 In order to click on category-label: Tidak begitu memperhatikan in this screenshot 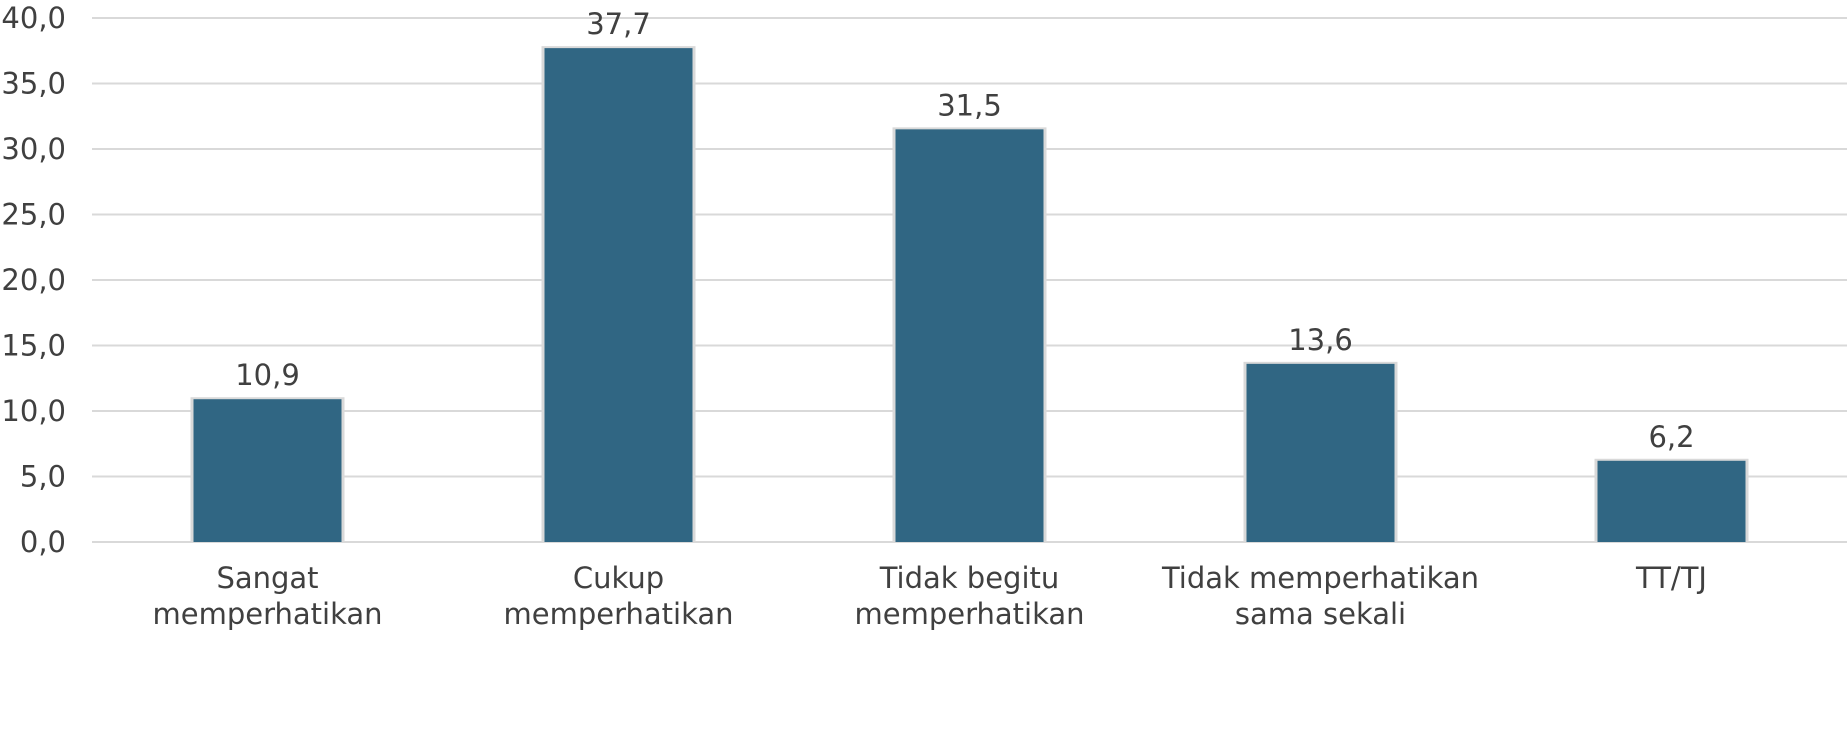, I will do `click(969, 596)`.